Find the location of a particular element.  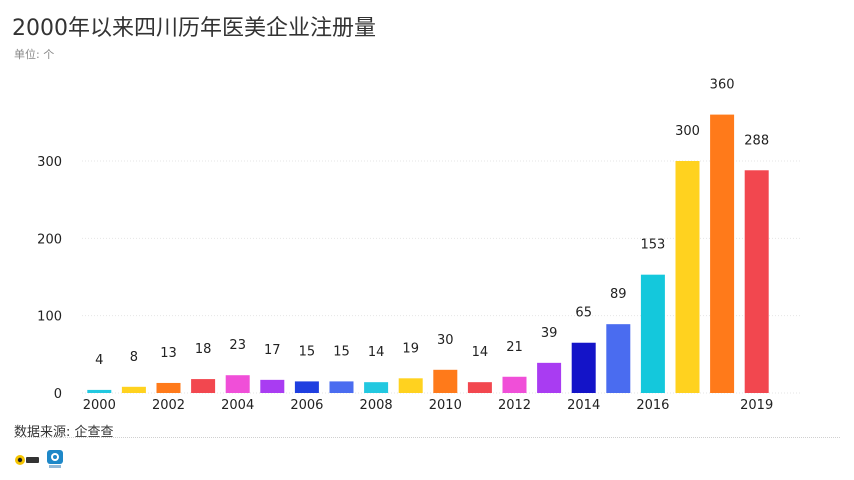

x-tick-label-2019: 2019 is located at coordinates (756, 405).